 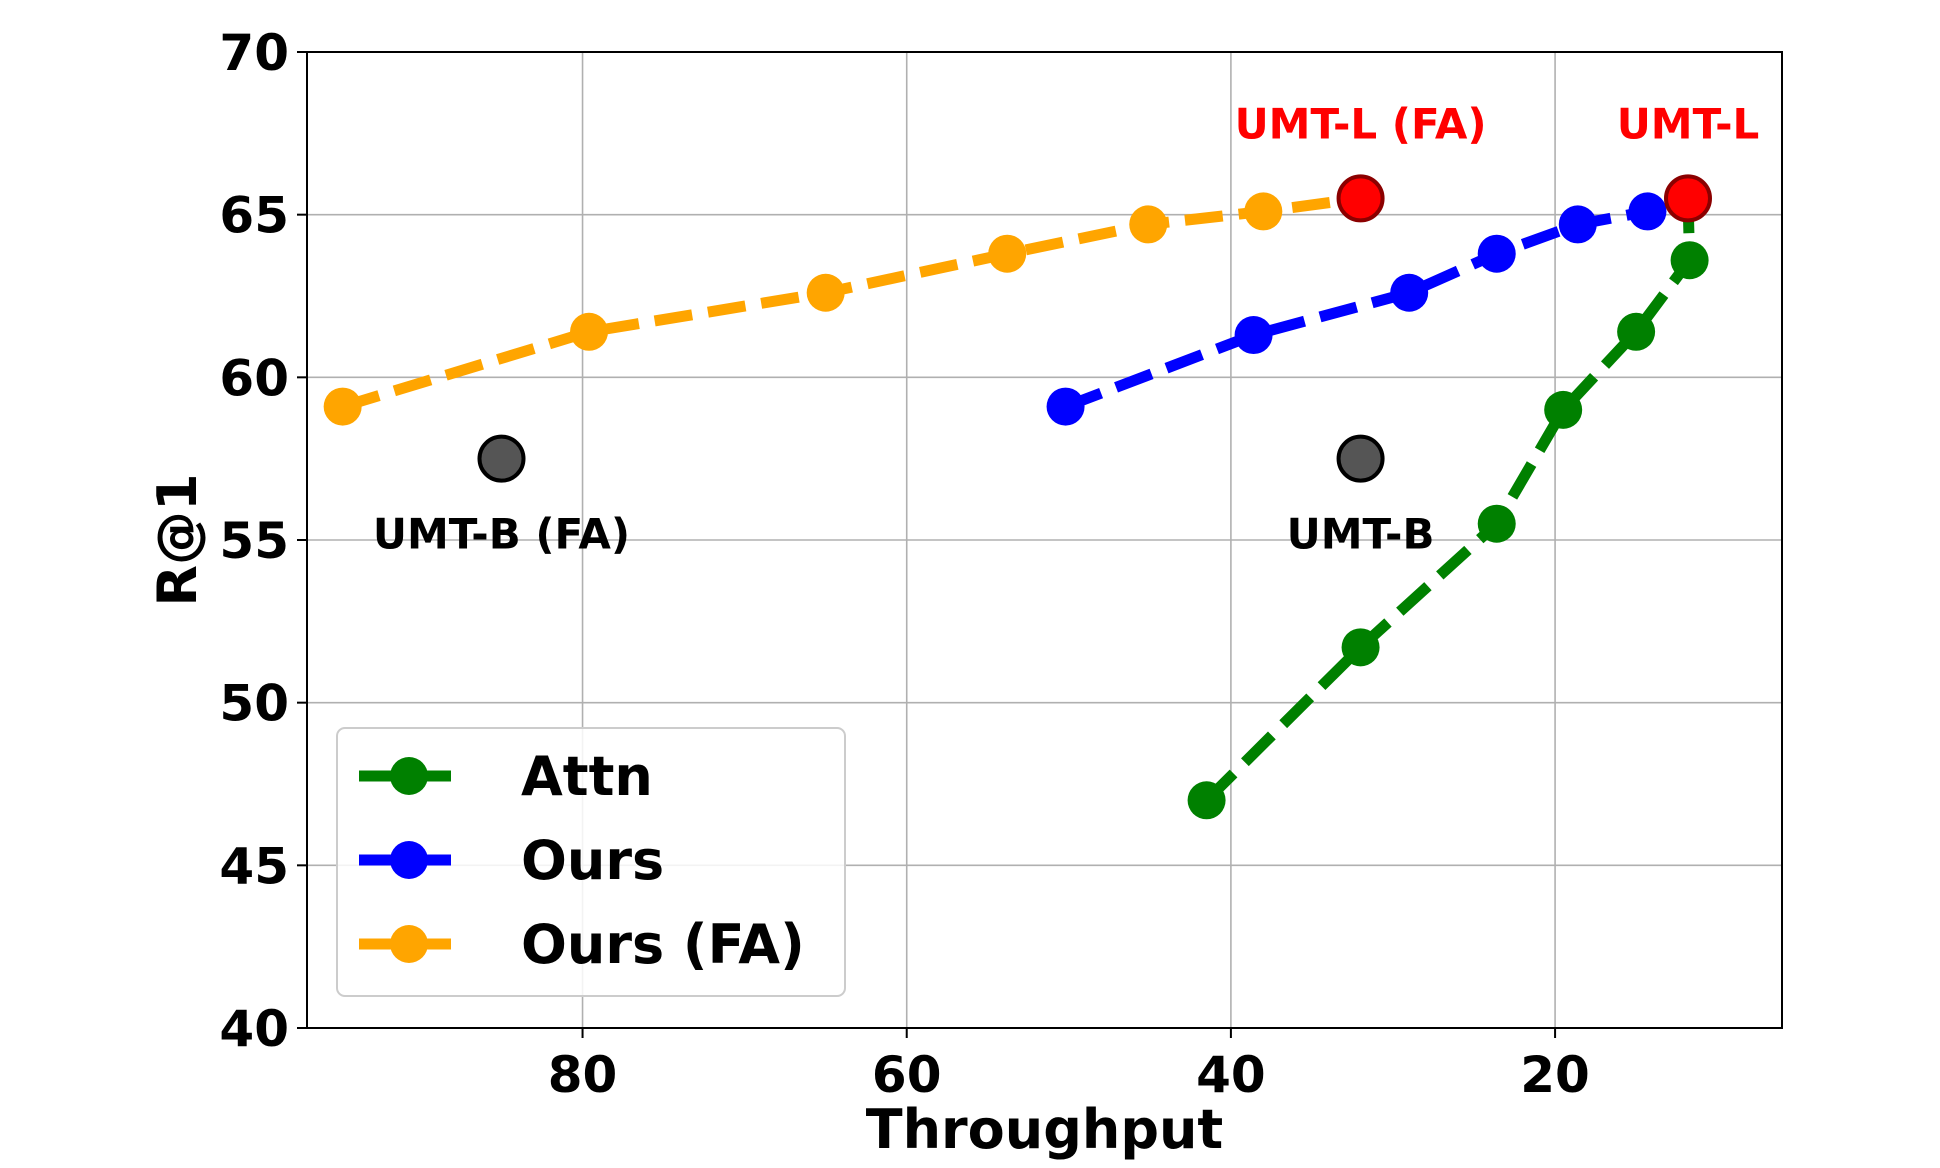 What do you see at coordinates (1361, 496) in the screenshot?
I see `ref-umt-b: UMT-B` at bounding box center [1361, 496].